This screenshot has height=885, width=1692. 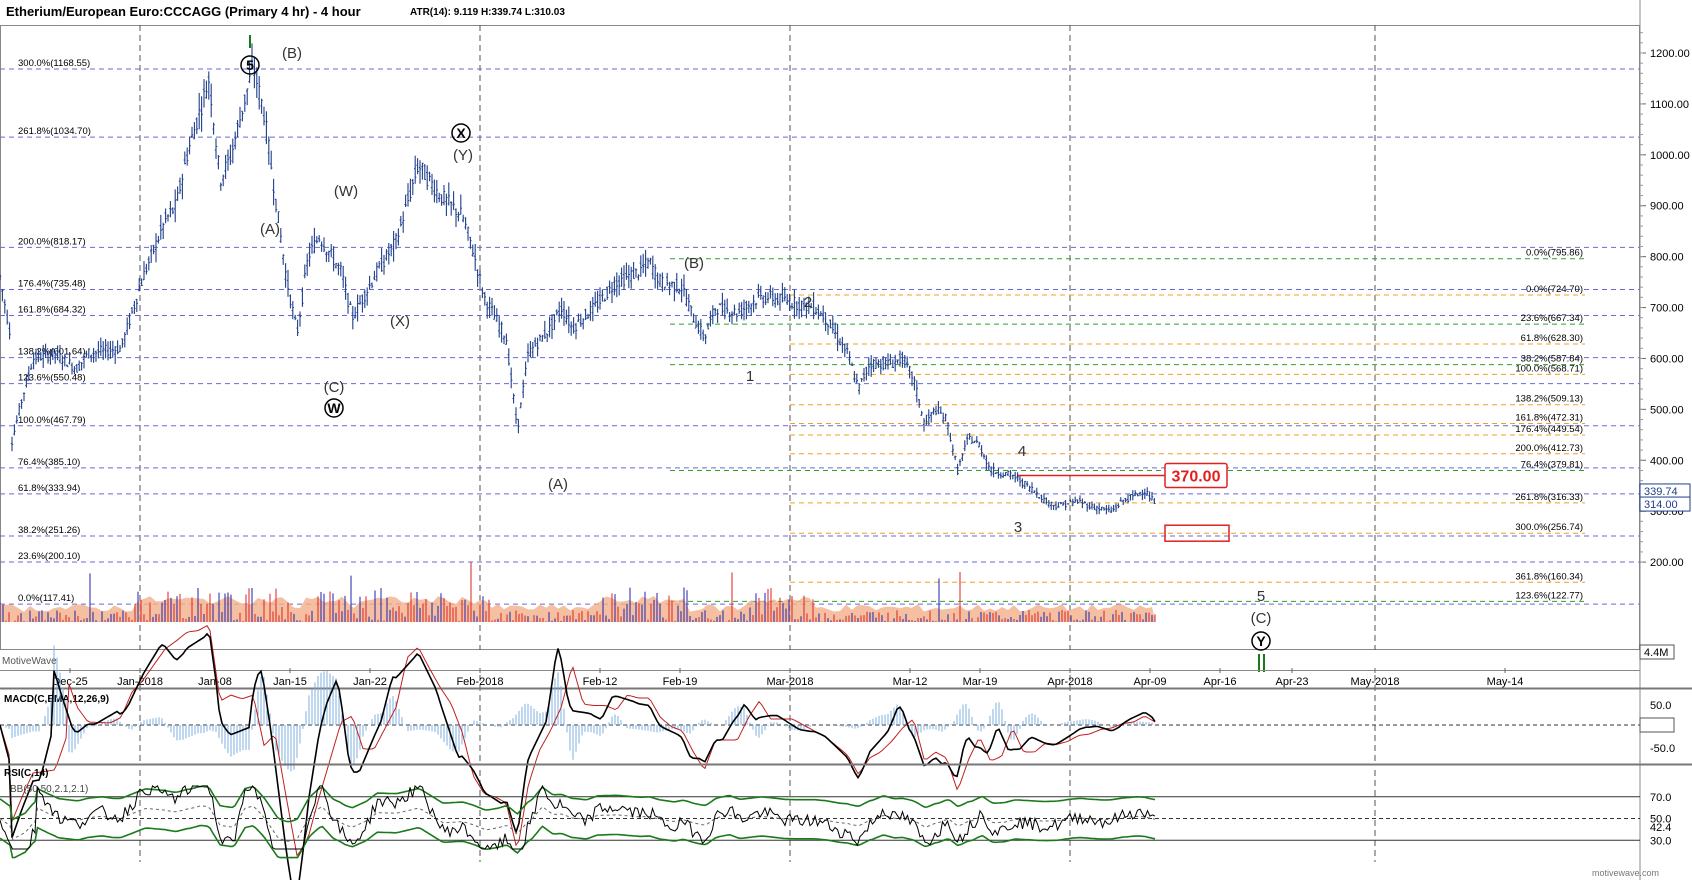 What do you see at coordinates (1375, 682) in the screenshot?
I see `time-tick-label: May-2018` at bounding box center [1375, 682].